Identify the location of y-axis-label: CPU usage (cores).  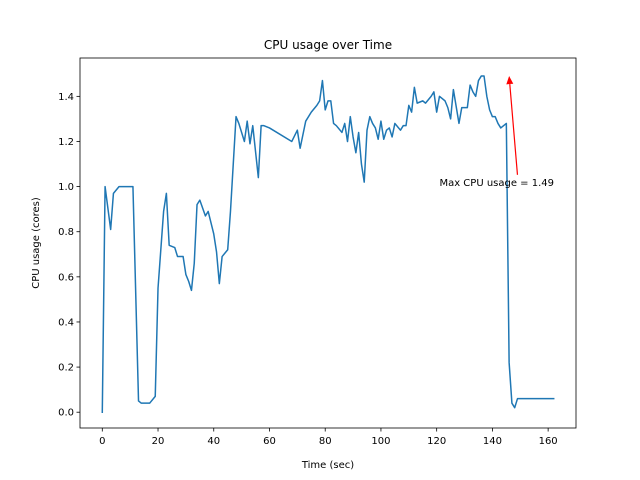
(36, 243).